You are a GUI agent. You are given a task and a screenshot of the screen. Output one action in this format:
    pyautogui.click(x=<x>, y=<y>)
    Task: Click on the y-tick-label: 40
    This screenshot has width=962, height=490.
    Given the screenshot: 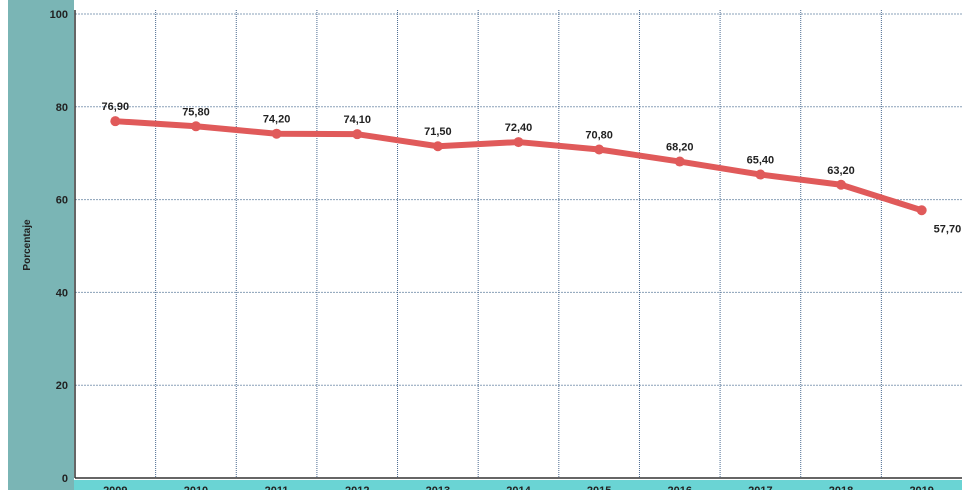 What is the action you would take?
    pyautogui.click(x=62, y=293)
    